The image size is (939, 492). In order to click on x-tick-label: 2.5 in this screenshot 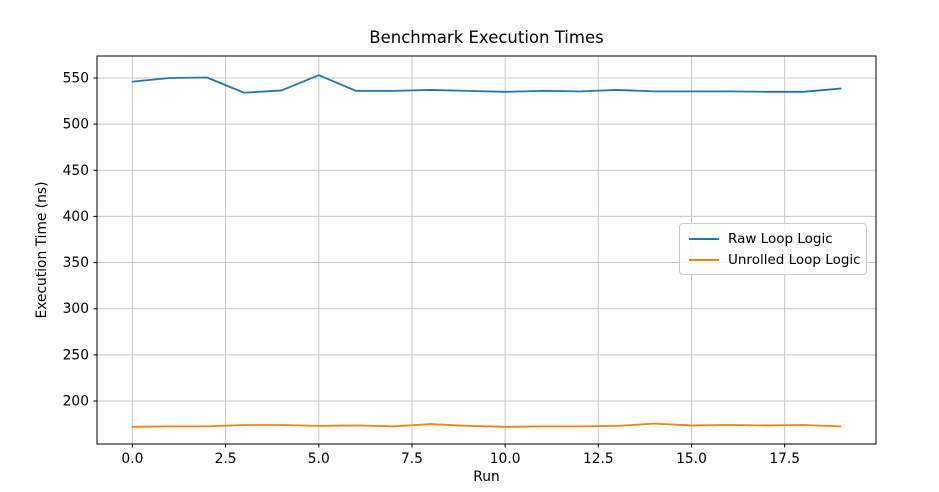, I will do `click(226, 459)`.